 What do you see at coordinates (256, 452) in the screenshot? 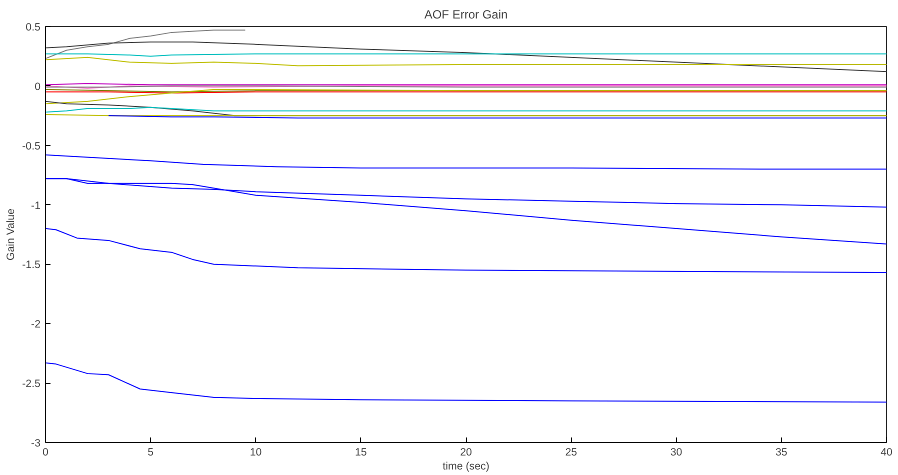
I see `x-tick-label: 10` at bounding box center [256, 452].